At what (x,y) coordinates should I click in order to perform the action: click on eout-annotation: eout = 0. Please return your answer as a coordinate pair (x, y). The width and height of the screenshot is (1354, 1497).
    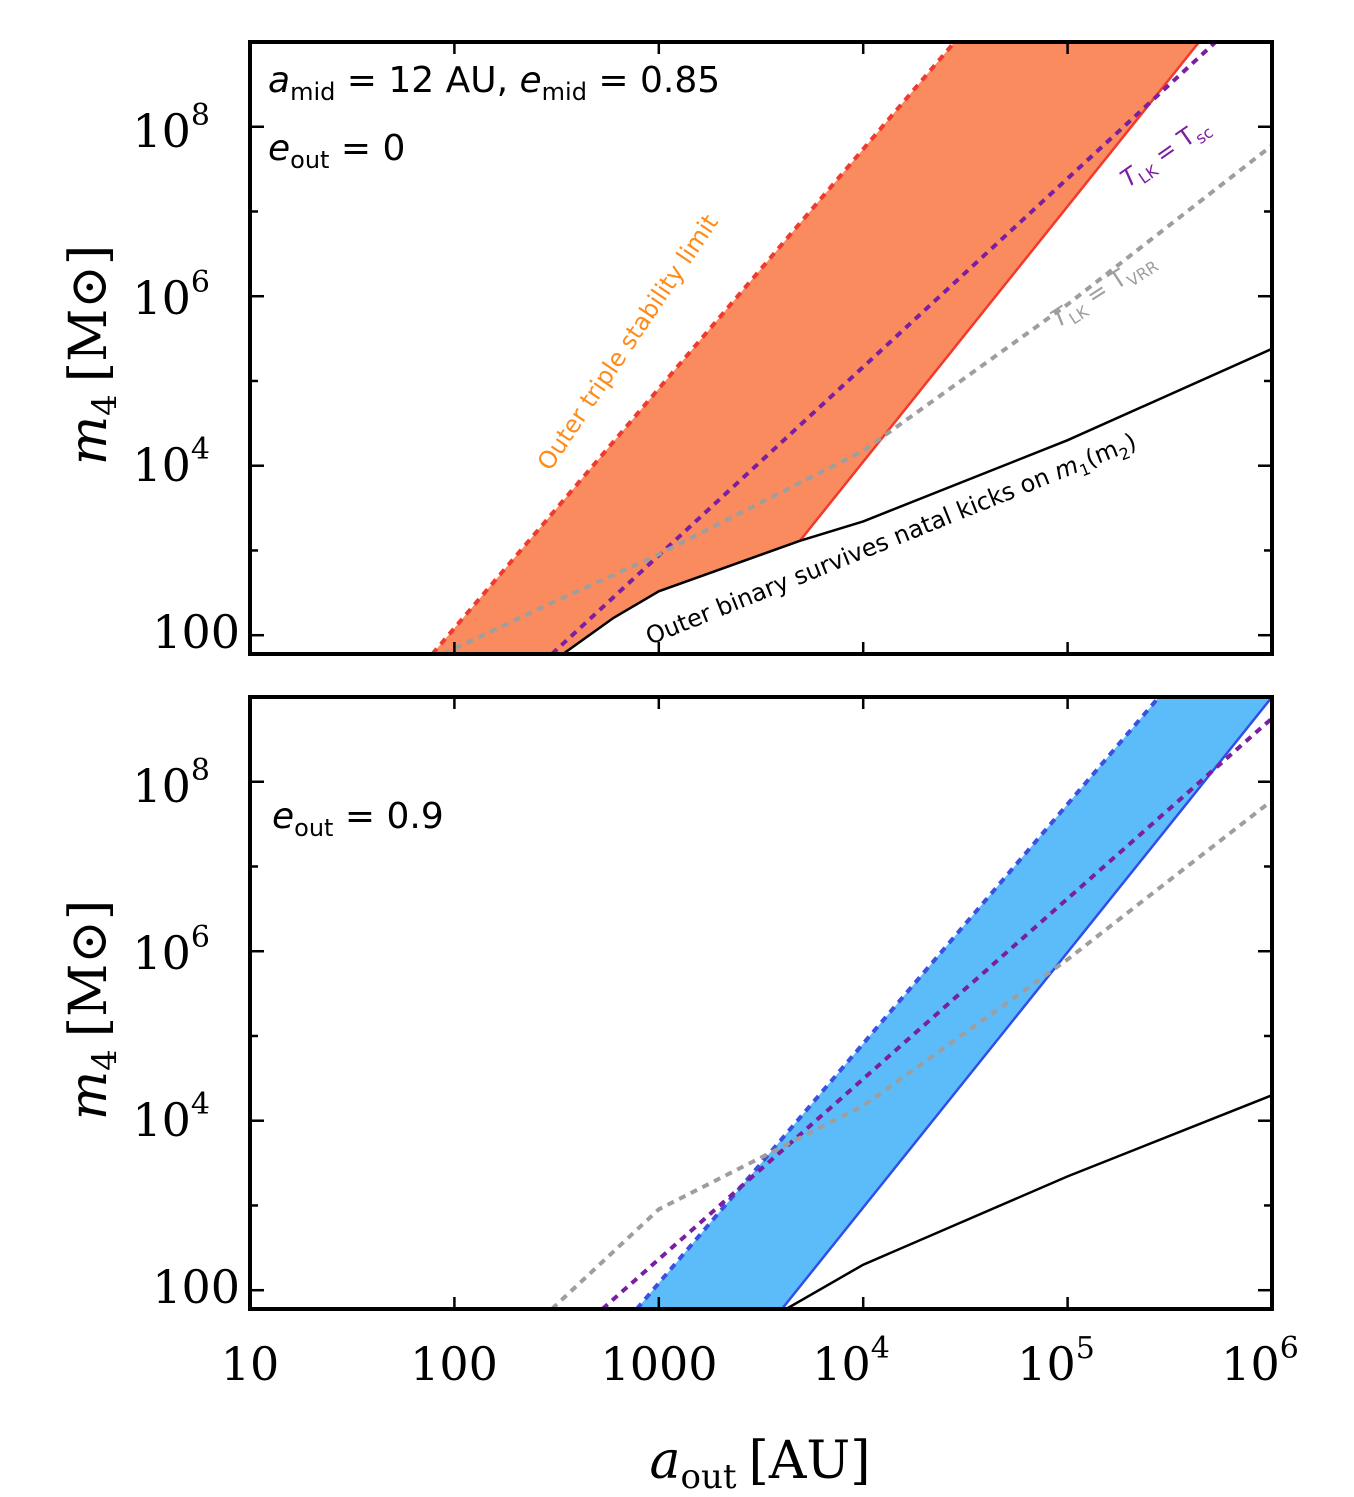
    Looking at the image, I should click on (336, 151).